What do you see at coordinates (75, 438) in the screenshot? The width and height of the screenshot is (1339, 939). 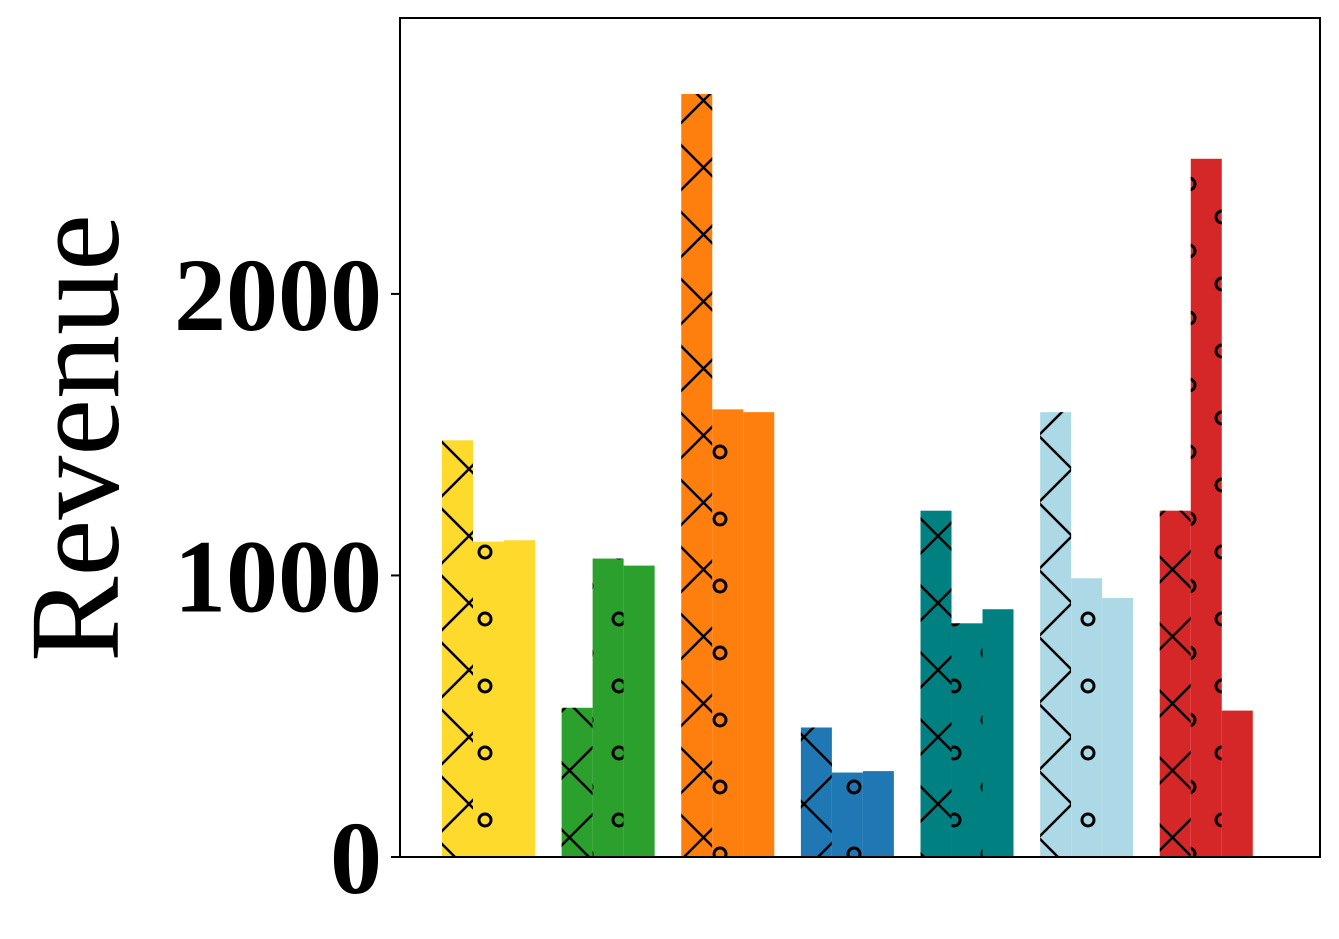 I see `y-axis-label: Revenue` at bounding box center [75, 438].